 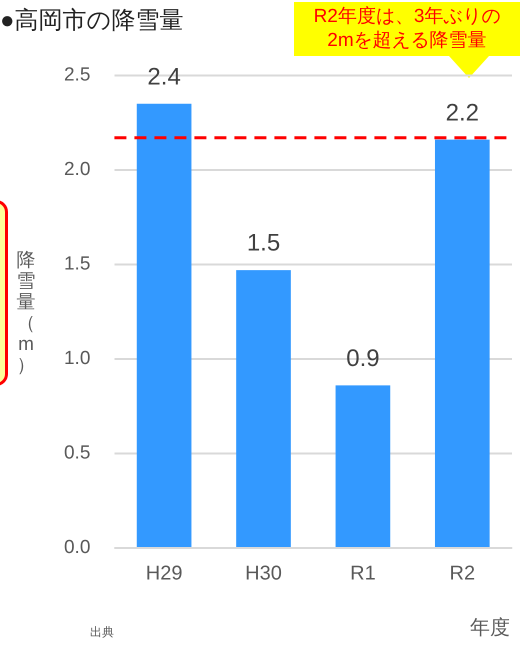 I want to click on chart-title: ●高岡市の降雪量, so click(x=92, y=21).